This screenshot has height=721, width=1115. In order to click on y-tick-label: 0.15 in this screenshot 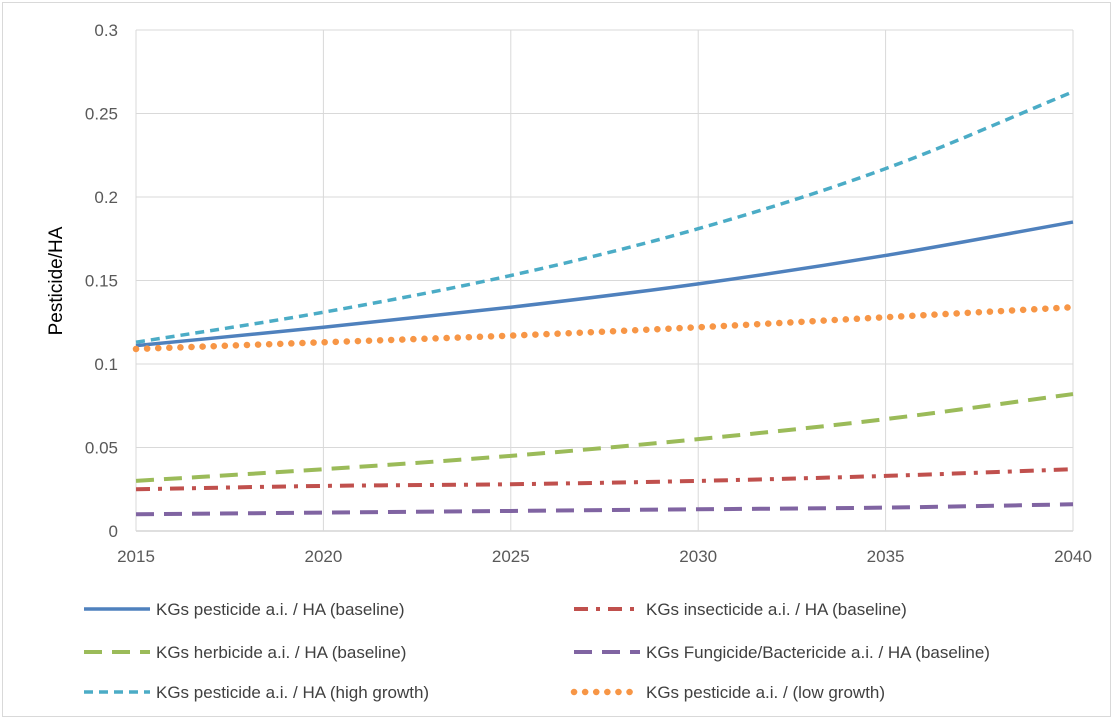, I will do `click(101, 281)`.